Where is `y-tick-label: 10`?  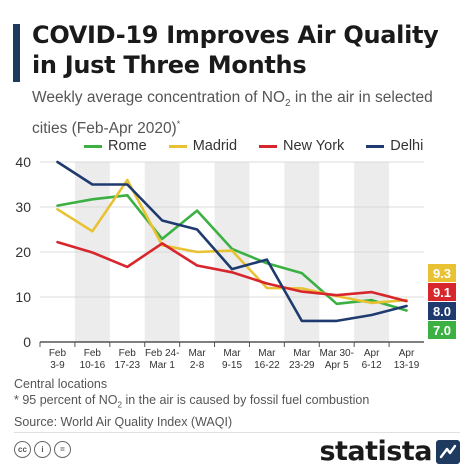 y-tick-label: 10 is located at coordinates (23, 297).